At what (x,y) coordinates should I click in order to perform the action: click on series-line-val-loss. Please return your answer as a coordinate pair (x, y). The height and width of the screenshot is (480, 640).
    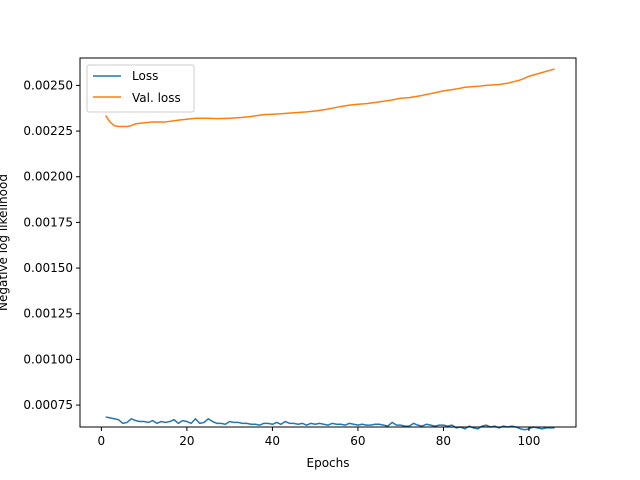
    Looking at the image, I should click on (330, 98).